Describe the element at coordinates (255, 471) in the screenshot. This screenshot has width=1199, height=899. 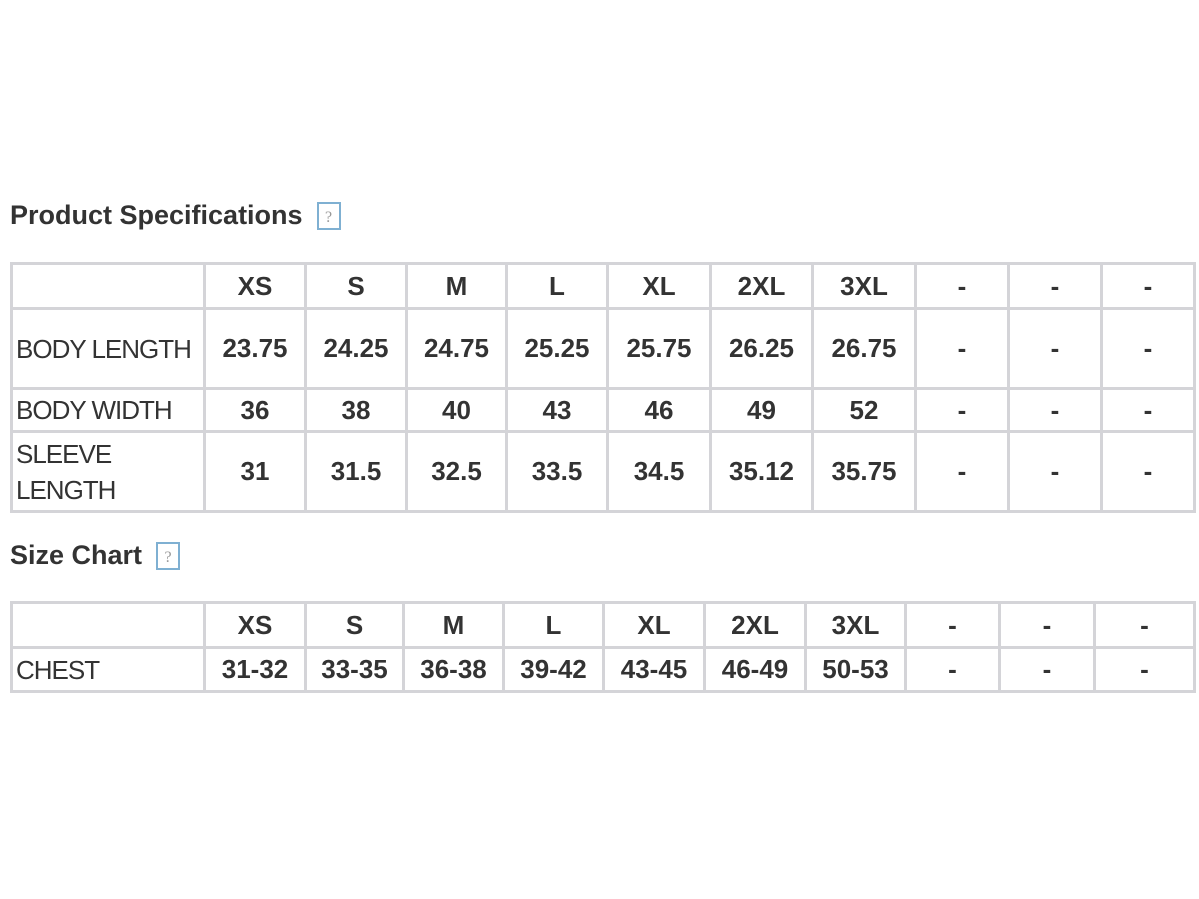
I see `cell: 31` at that location.